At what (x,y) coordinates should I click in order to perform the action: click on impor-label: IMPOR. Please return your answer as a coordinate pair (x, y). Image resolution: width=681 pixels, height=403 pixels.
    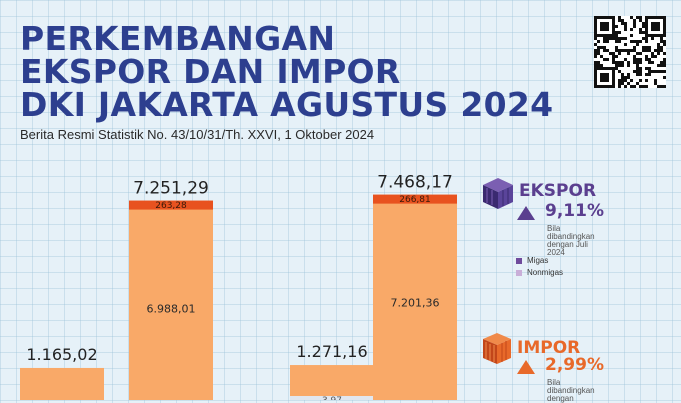
    Looking at the image, I should click on (549, 348).